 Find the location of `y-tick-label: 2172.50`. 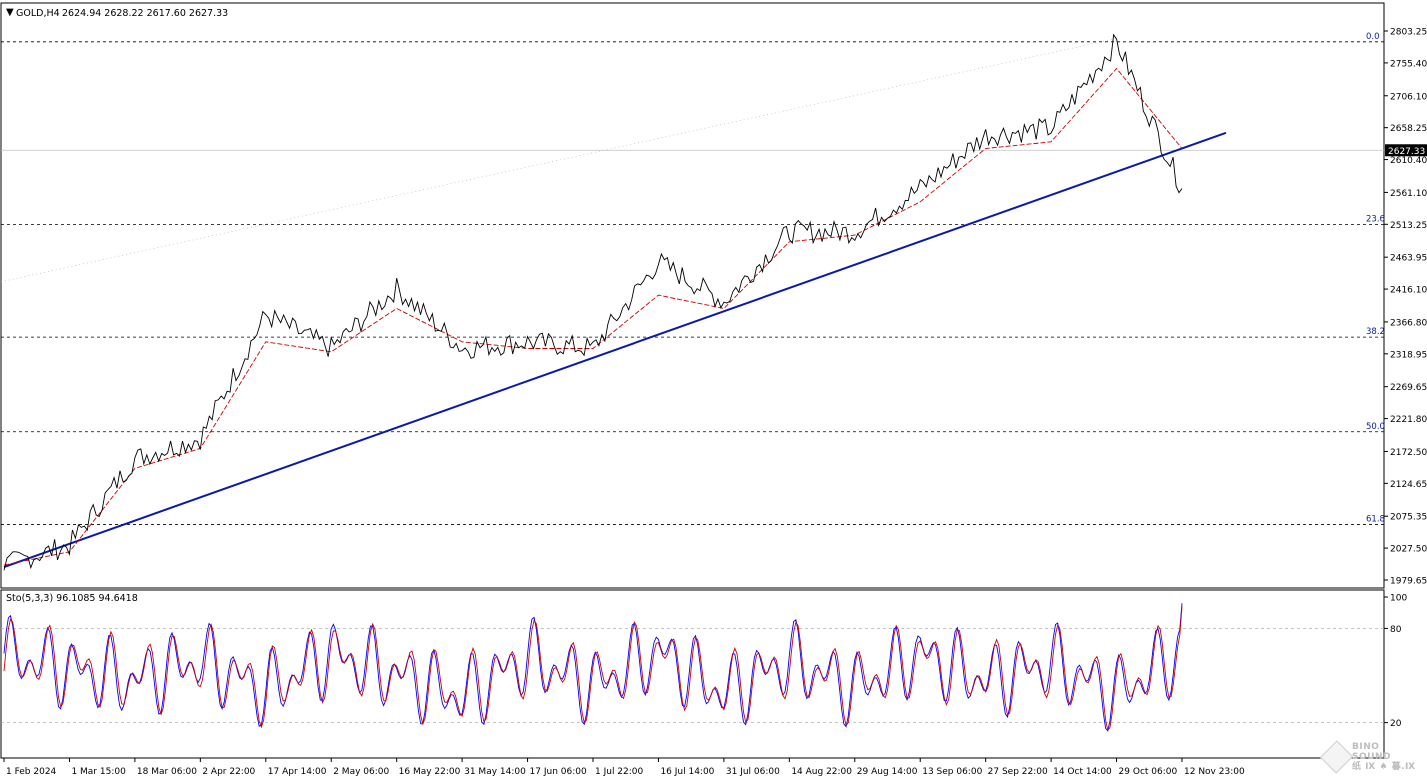

y-tick-label: 2172.50 is located at coordinates (1408, 453).